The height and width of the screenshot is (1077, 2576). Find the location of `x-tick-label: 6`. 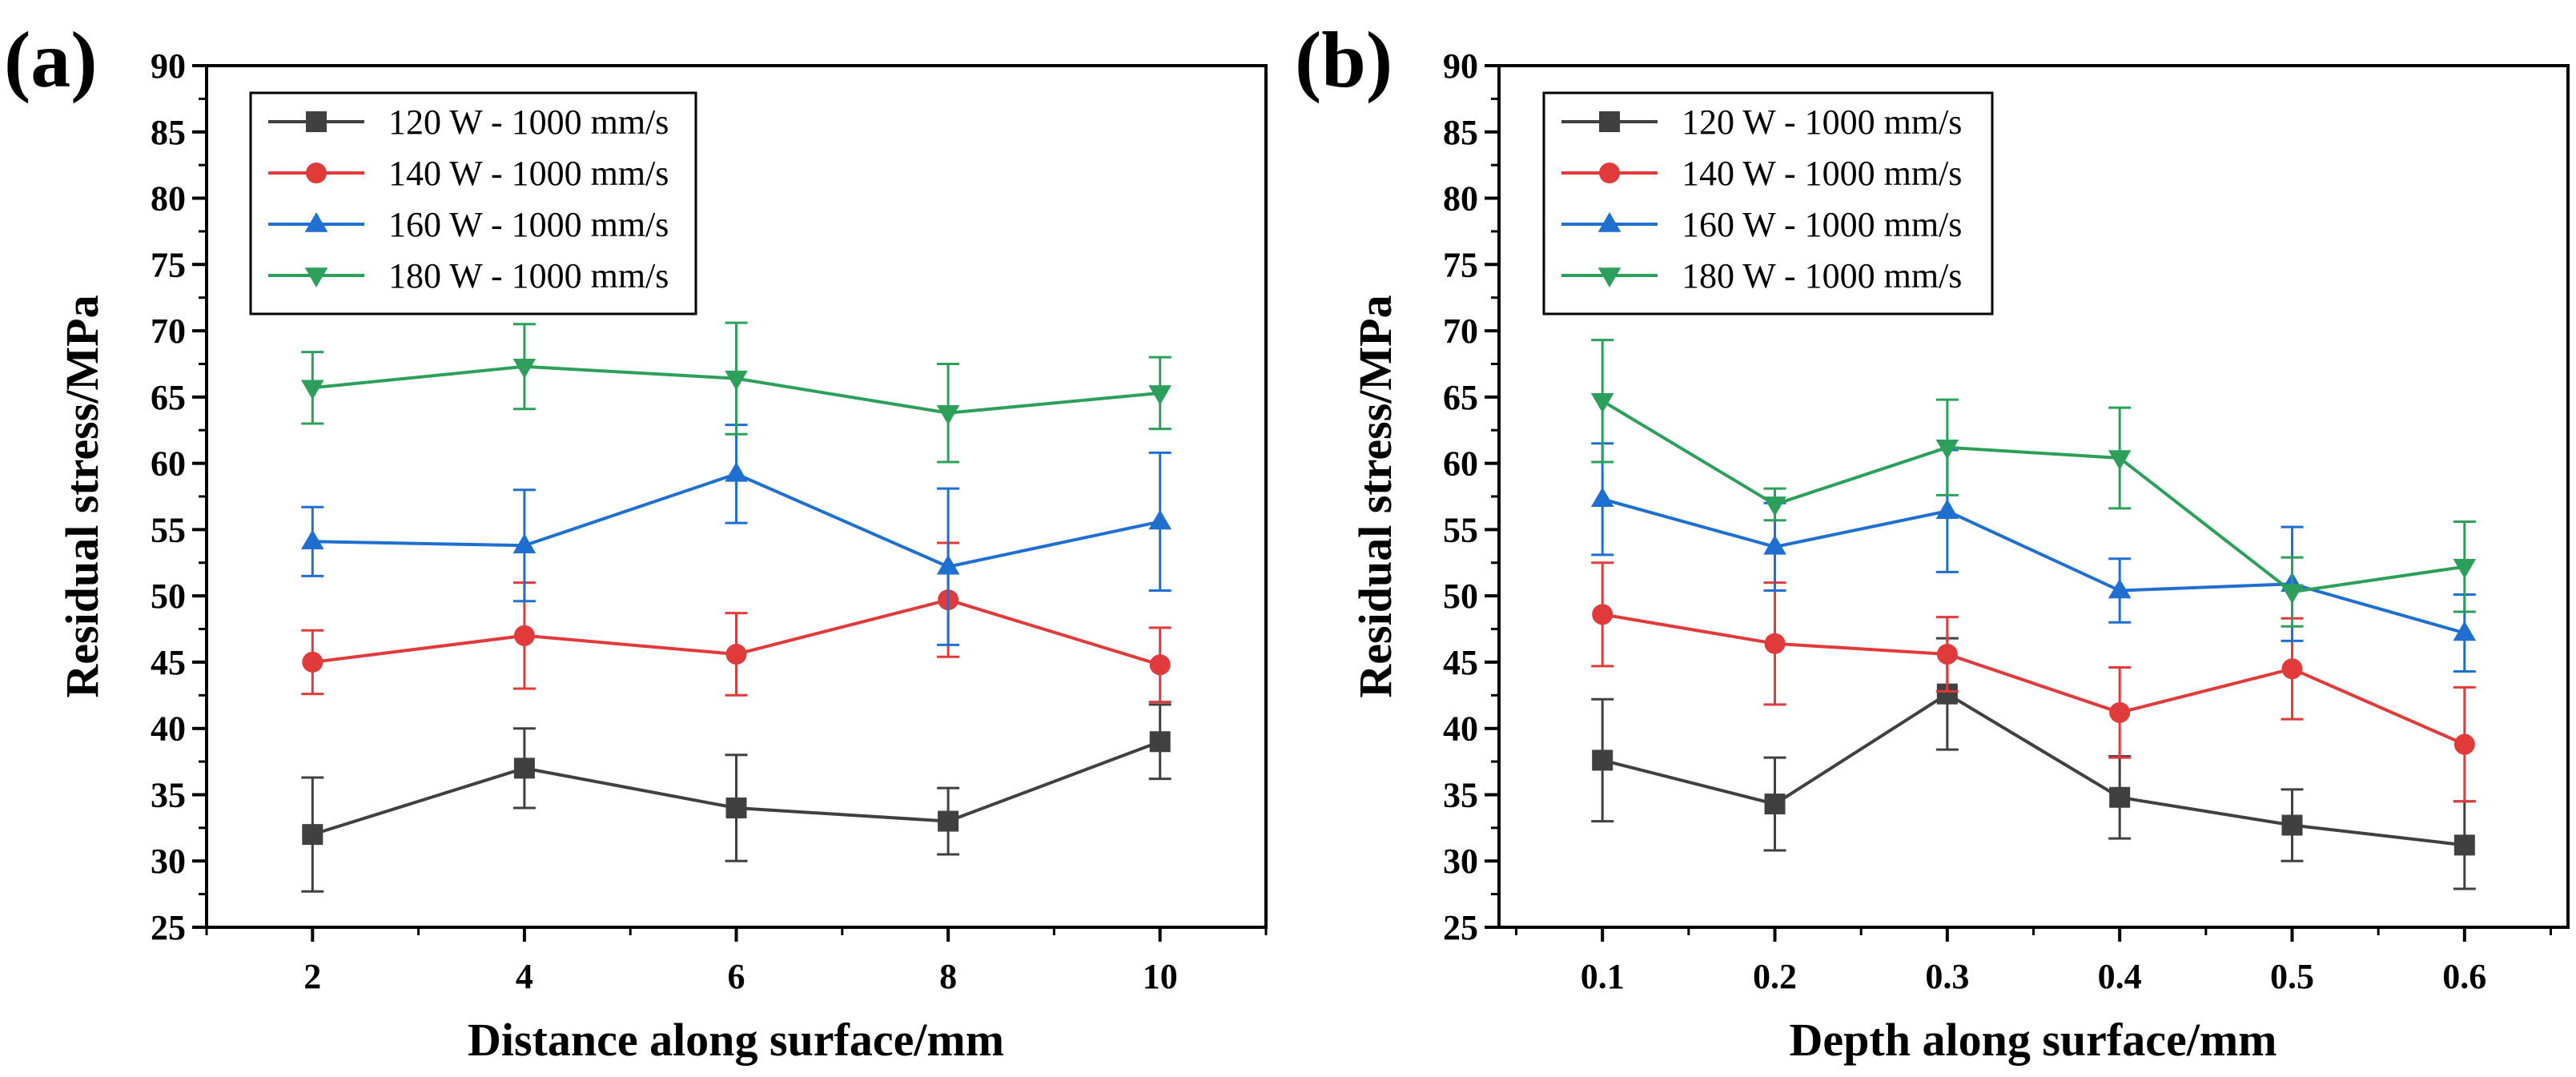

x-tick-label: 6 is located at coordinates (736, 976).